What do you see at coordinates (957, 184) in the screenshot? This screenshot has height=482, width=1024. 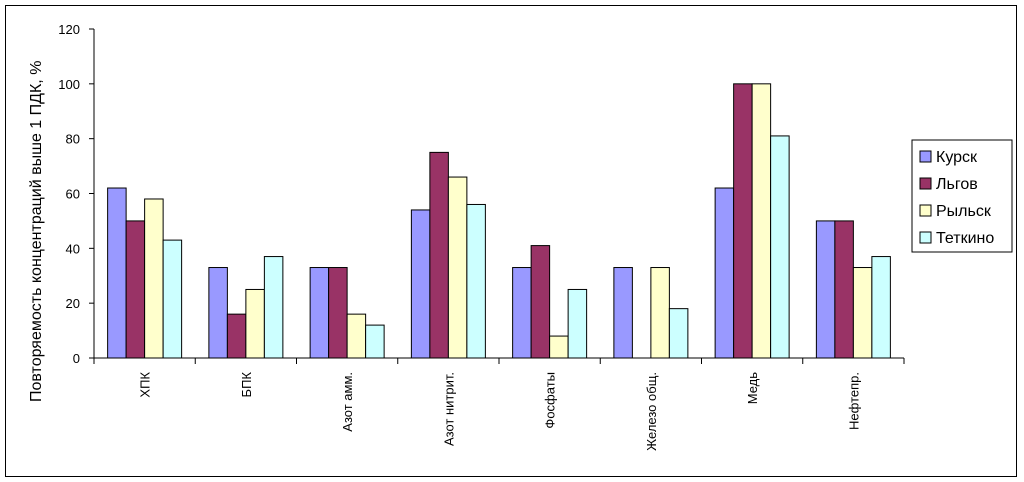 I see `legend-label: Льгов` at bounding box center [957, 184].